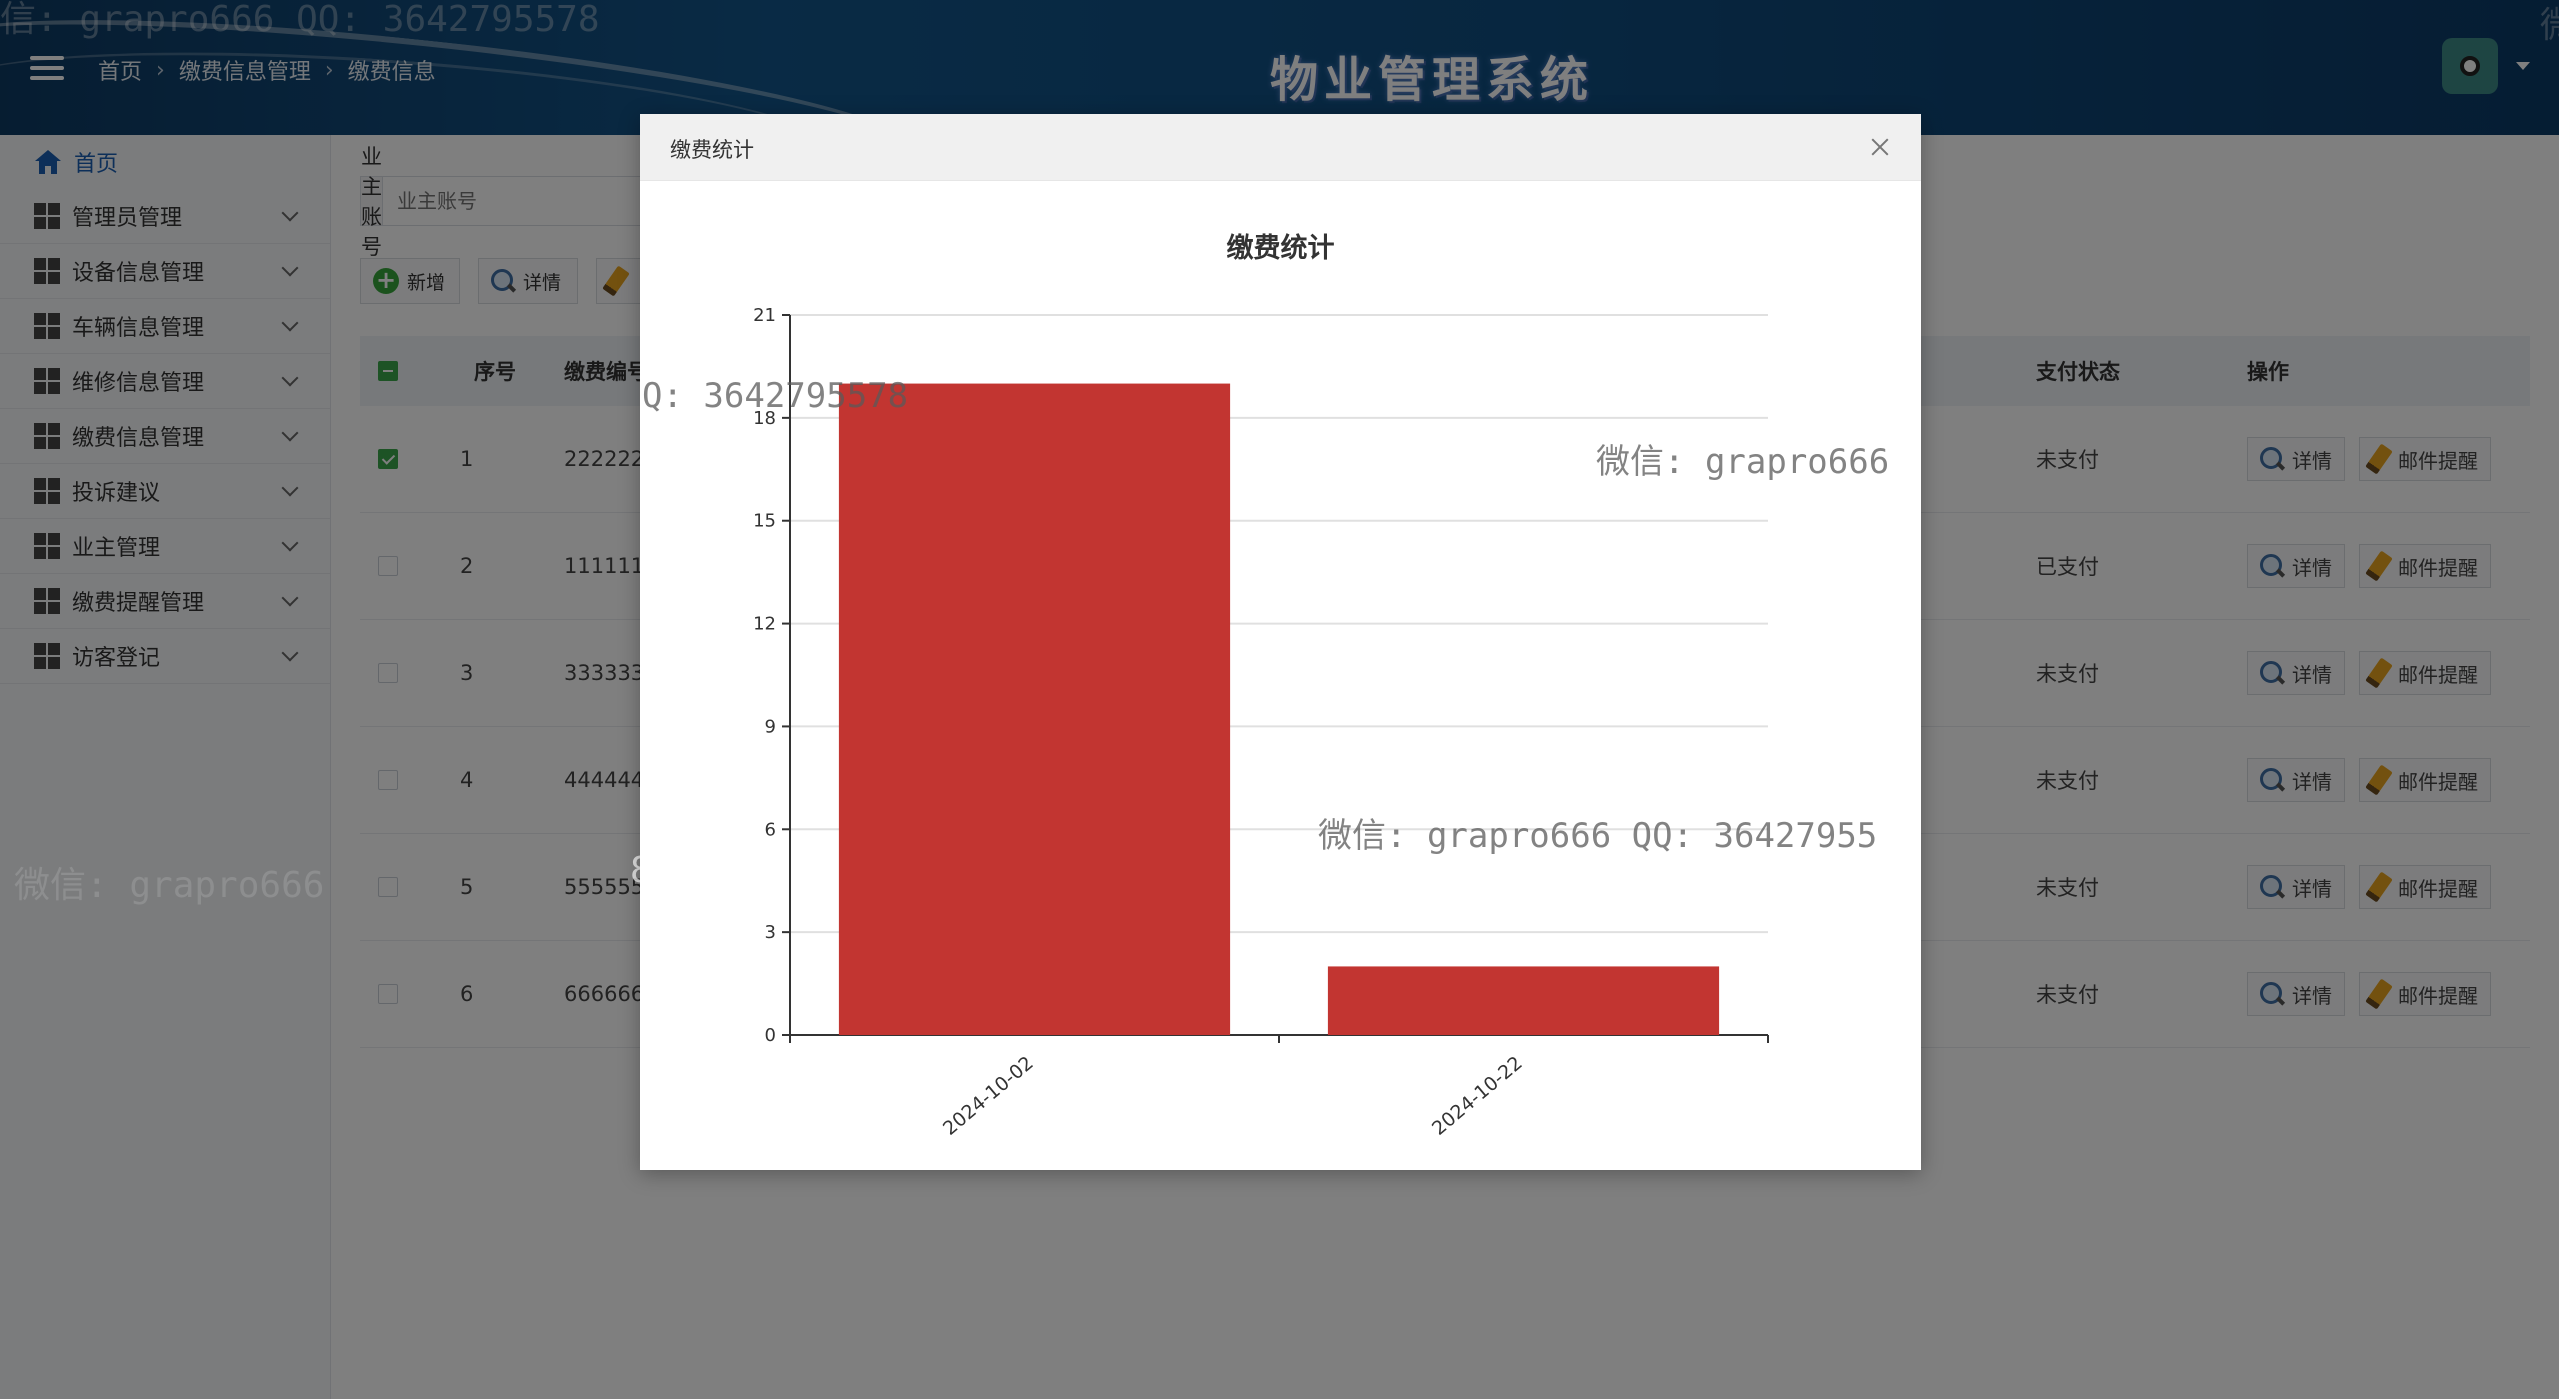 This screenshot has height=1399, width=2559. I want to click on y-tick-label: 6, so click(770, 829).